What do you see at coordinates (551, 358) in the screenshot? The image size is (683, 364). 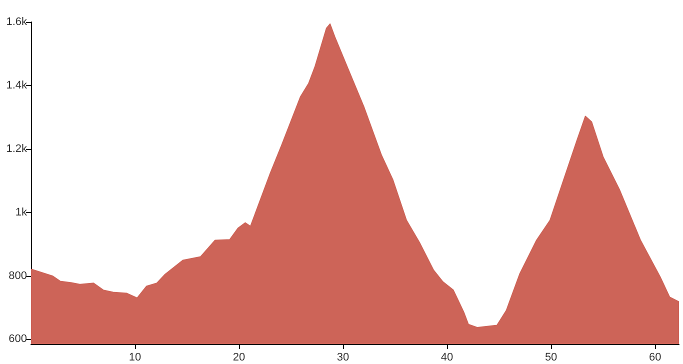 I see `x-tick-label: 50` at bounding box center [551, 358].